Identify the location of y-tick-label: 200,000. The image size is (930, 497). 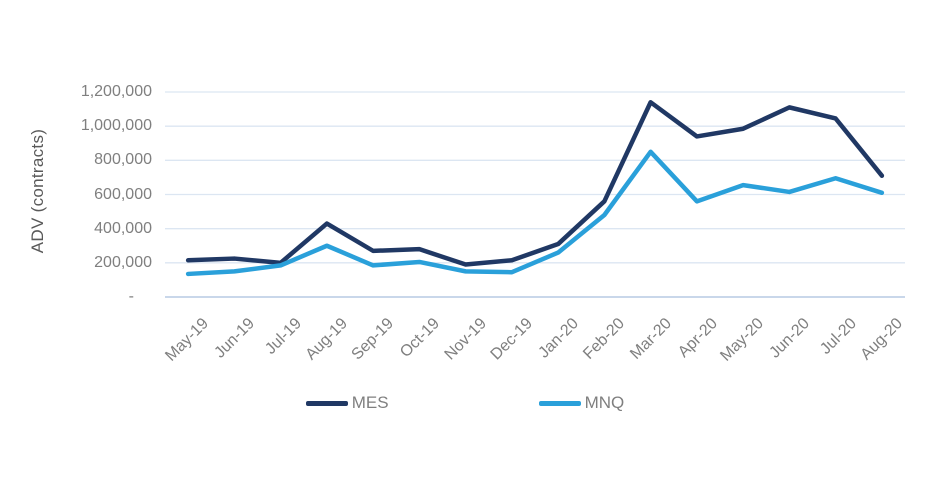
(123, 262).